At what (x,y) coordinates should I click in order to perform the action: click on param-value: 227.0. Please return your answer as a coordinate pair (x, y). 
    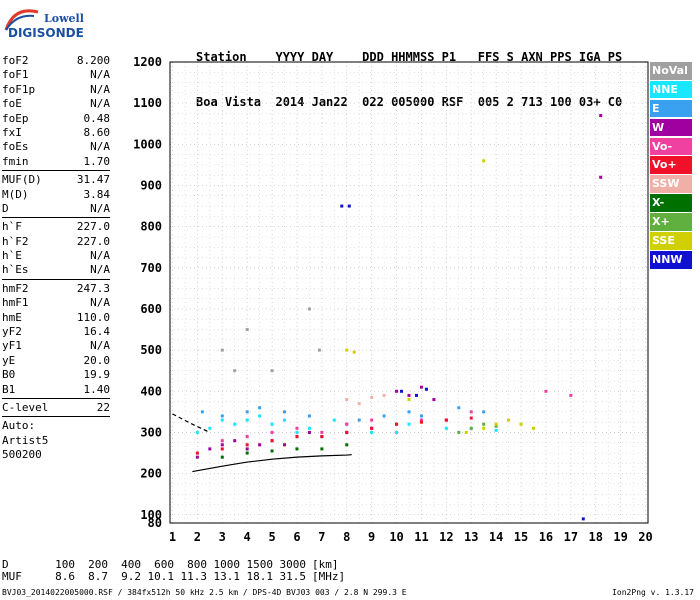
    Looking at the image, I should click on (93, 227).